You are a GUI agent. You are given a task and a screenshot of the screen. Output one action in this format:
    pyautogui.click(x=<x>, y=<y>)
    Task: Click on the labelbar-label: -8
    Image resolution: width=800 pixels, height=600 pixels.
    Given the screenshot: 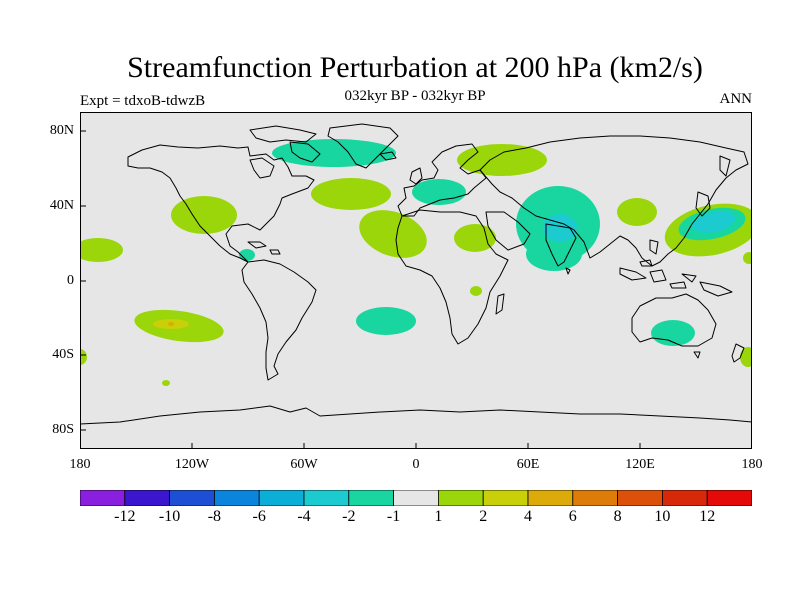 What is the action you would take?
    pyautogui.click(x=214, y=516)
    